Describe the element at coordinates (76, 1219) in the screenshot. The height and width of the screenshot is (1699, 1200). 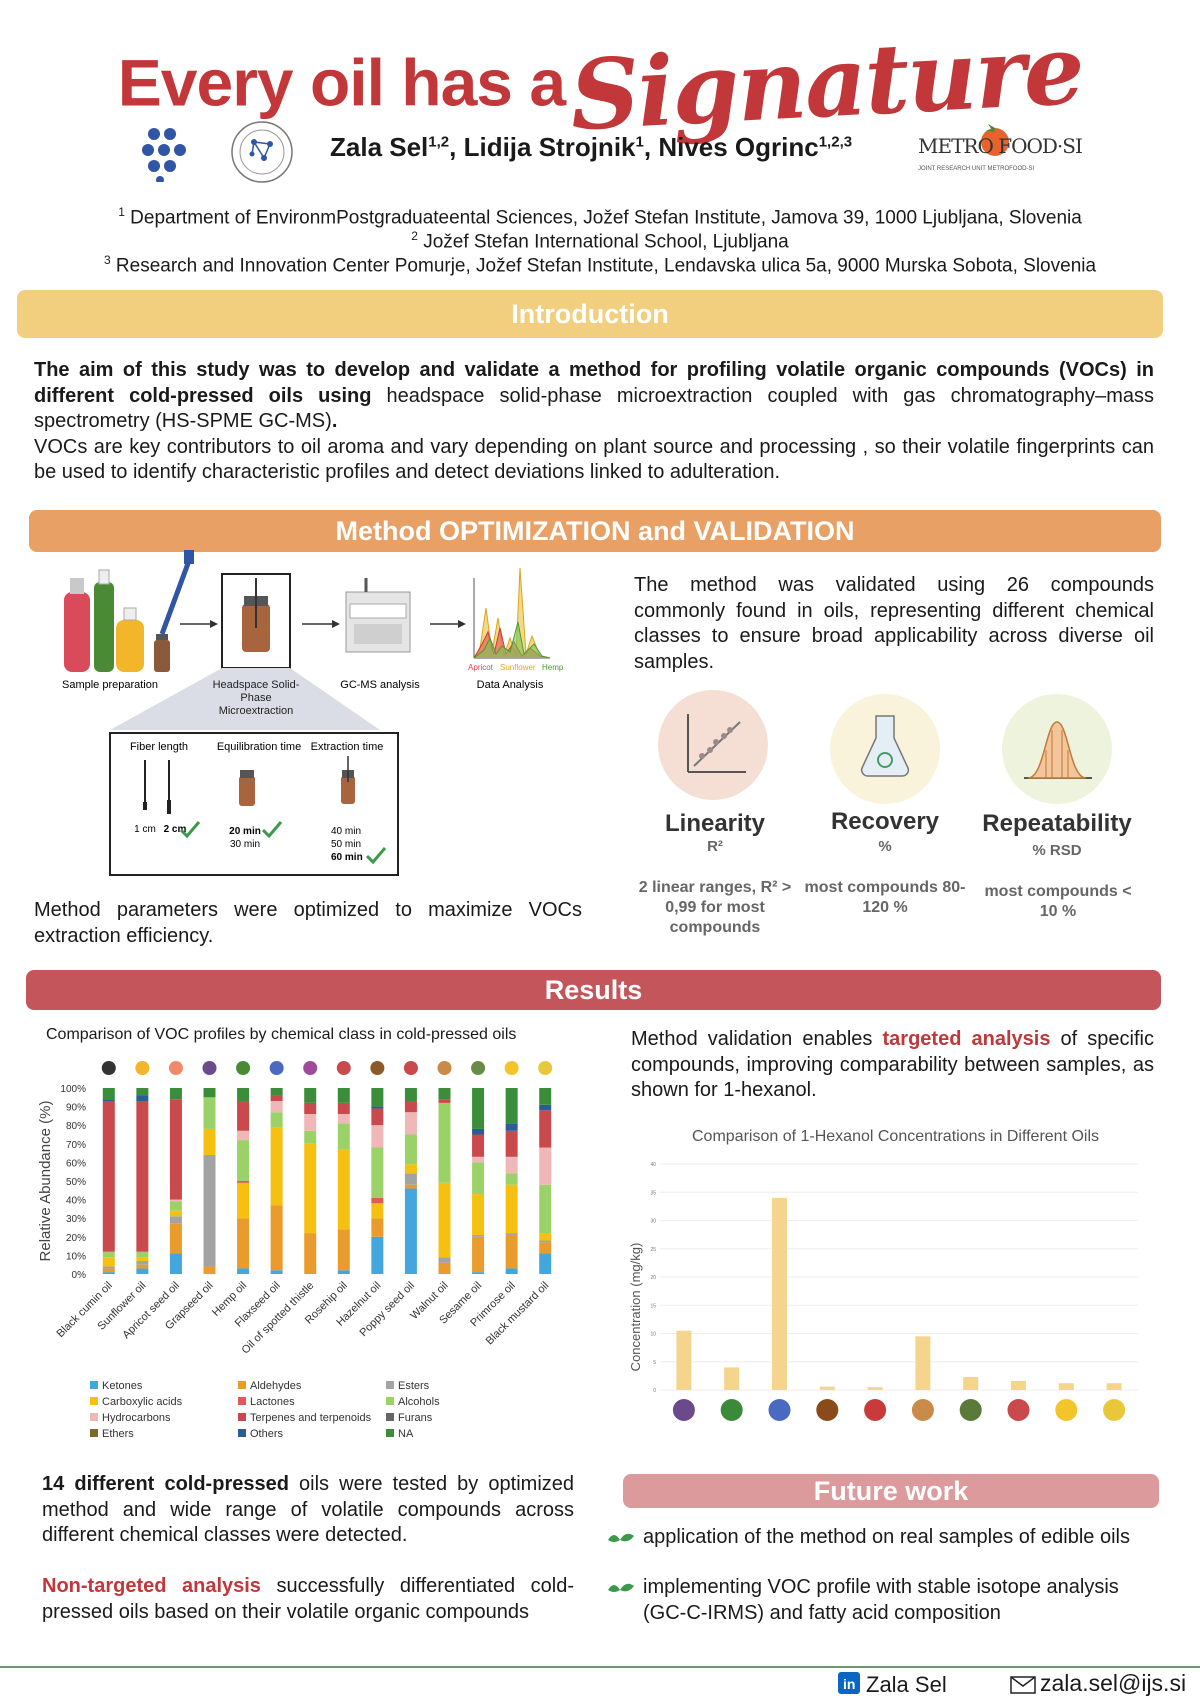
I see `stacked-ytick: 30%` at that location.